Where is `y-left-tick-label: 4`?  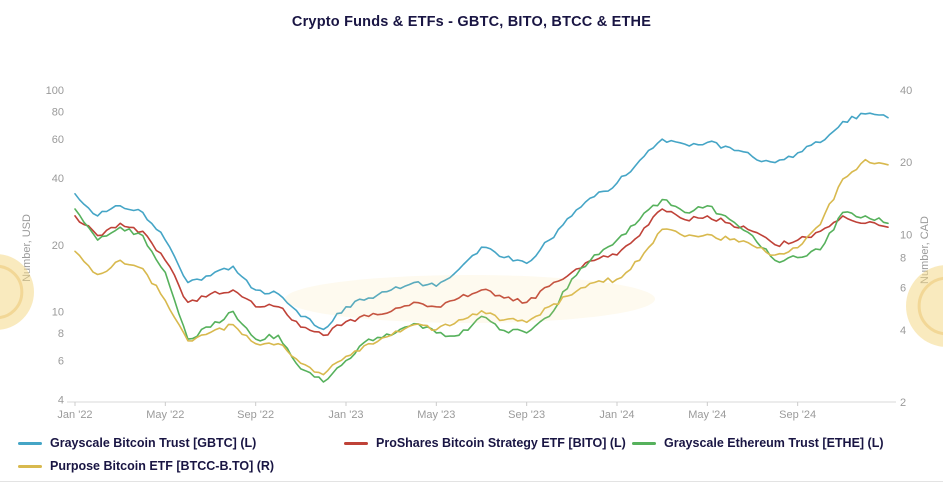 y-left-tick-label: 4 is located at coordinates (61, 401).